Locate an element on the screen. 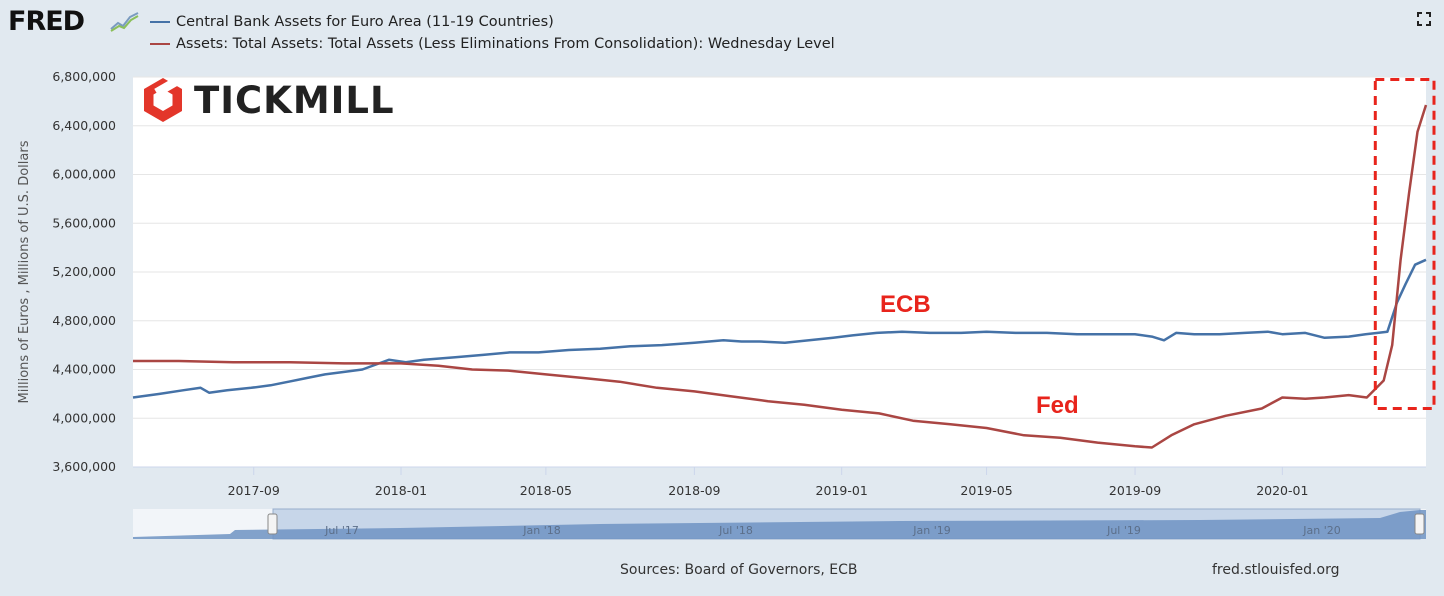 This screenshot has width=1444, height=596. navigator-label: Jan '18 is located at coordinates (541, 530).